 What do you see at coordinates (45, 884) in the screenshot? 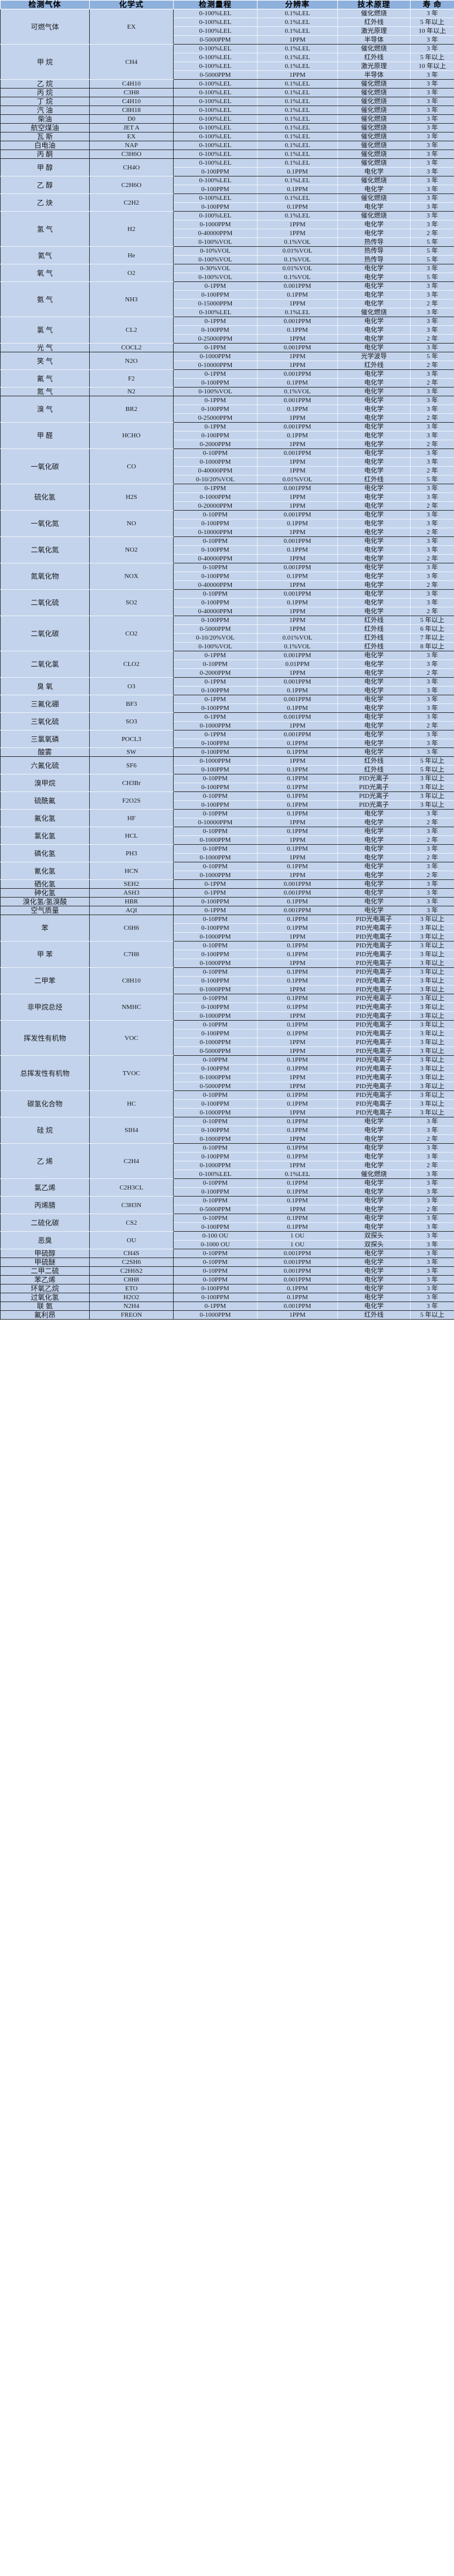
I see `cell-gas-name: 硒化氢` at bounding box center [45, 884].